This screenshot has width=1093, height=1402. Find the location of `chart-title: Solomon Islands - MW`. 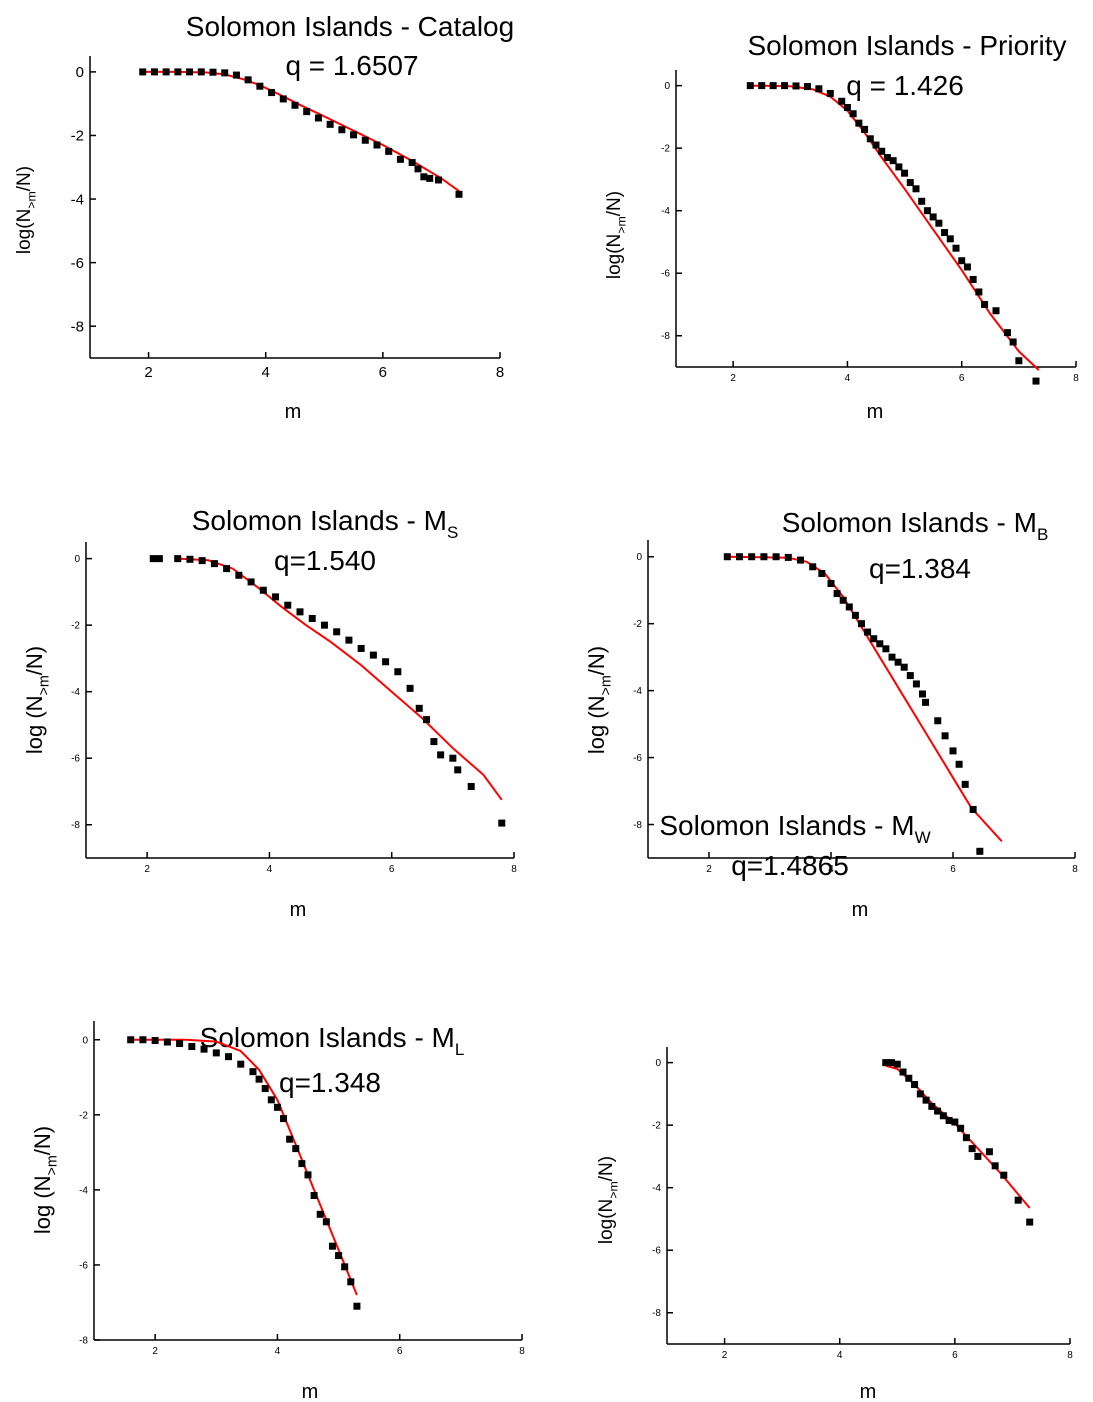

chart-title: Solomon Islands - MW is located at coordinates (794, 828).